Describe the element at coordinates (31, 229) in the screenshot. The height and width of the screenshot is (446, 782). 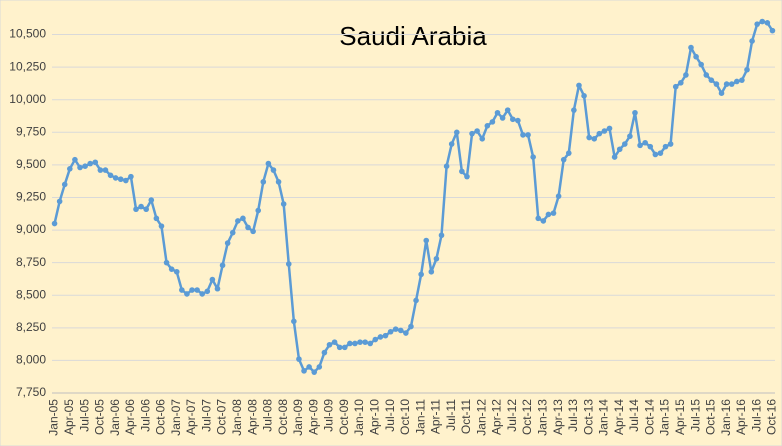
I see `y-tick-label: 9,000` at that location.